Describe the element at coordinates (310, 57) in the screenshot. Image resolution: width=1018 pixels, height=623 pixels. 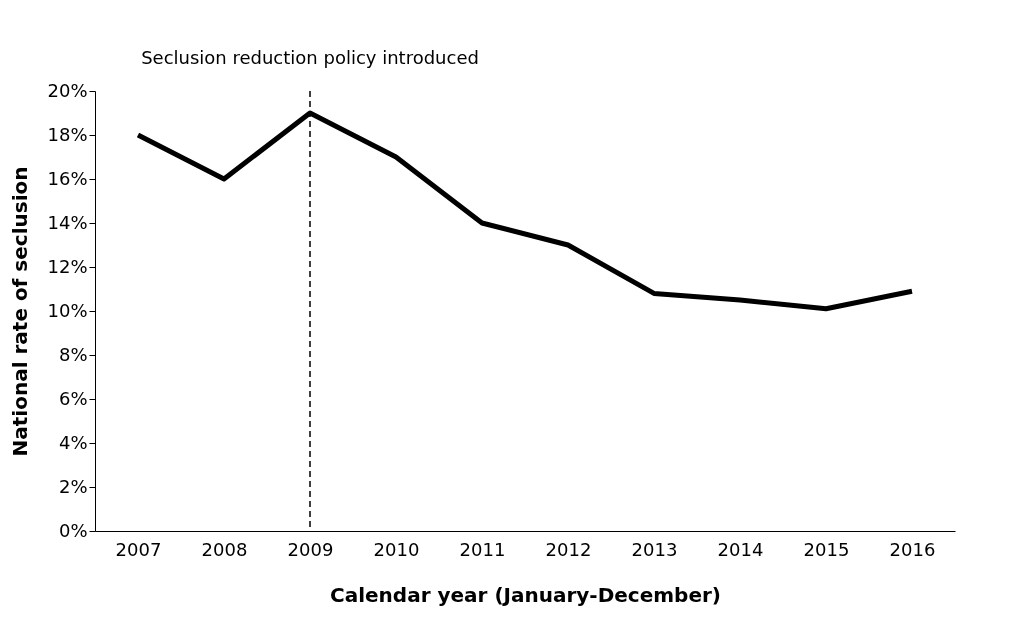
I see `ref-line-label: Seclusion reduction policy introduced` at that location.